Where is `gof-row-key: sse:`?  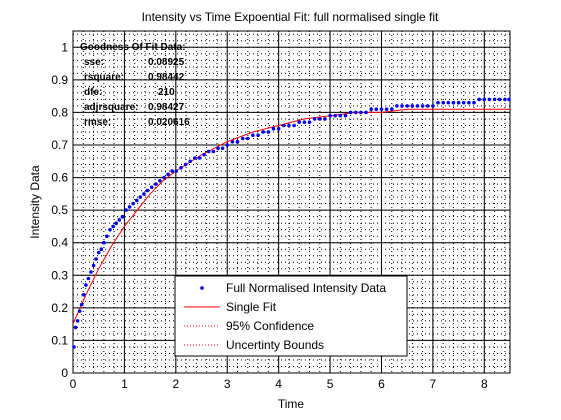
gof-row-key: sse: is located at coordinates (94, 62).